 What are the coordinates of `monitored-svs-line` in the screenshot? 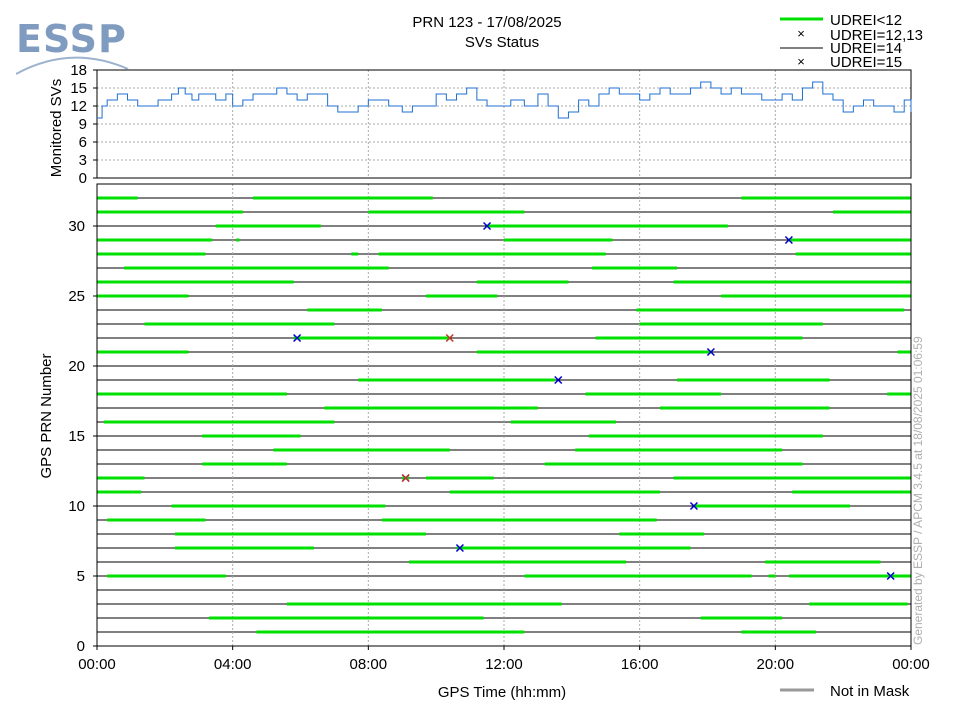 It's located at (504, 100).